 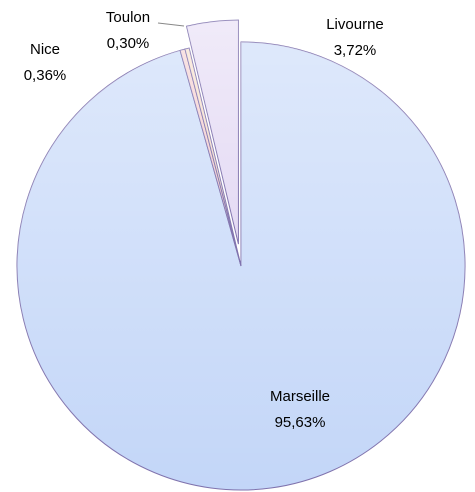 What do you see at coordinates (128, 43) in the screenshot?
I see `slice-value: 0,30%` at bounding box center [128, 43].